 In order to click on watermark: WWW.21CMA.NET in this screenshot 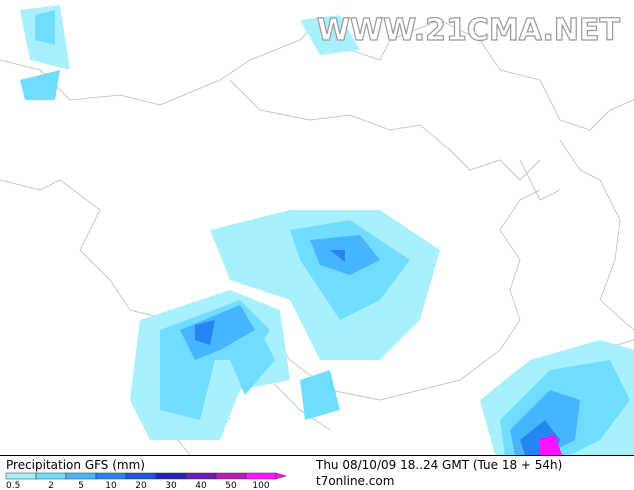, I will do `click(469, 30)`.